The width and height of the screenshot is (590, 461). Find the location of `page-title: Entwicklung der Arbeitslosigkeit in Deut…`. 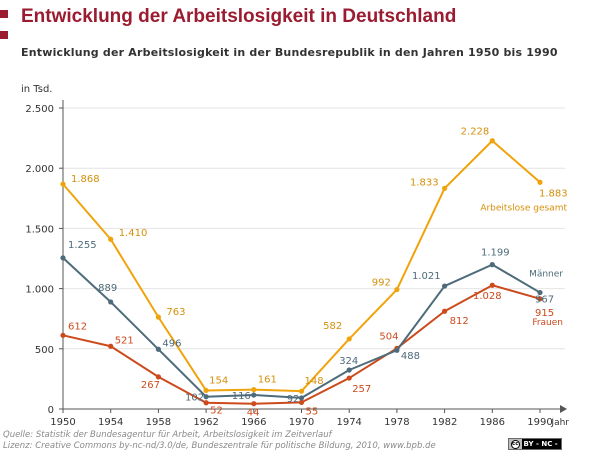

page-title: Entwicklung der Arbeitslosigkeit in Deut… is located at coordinates (239, 16).